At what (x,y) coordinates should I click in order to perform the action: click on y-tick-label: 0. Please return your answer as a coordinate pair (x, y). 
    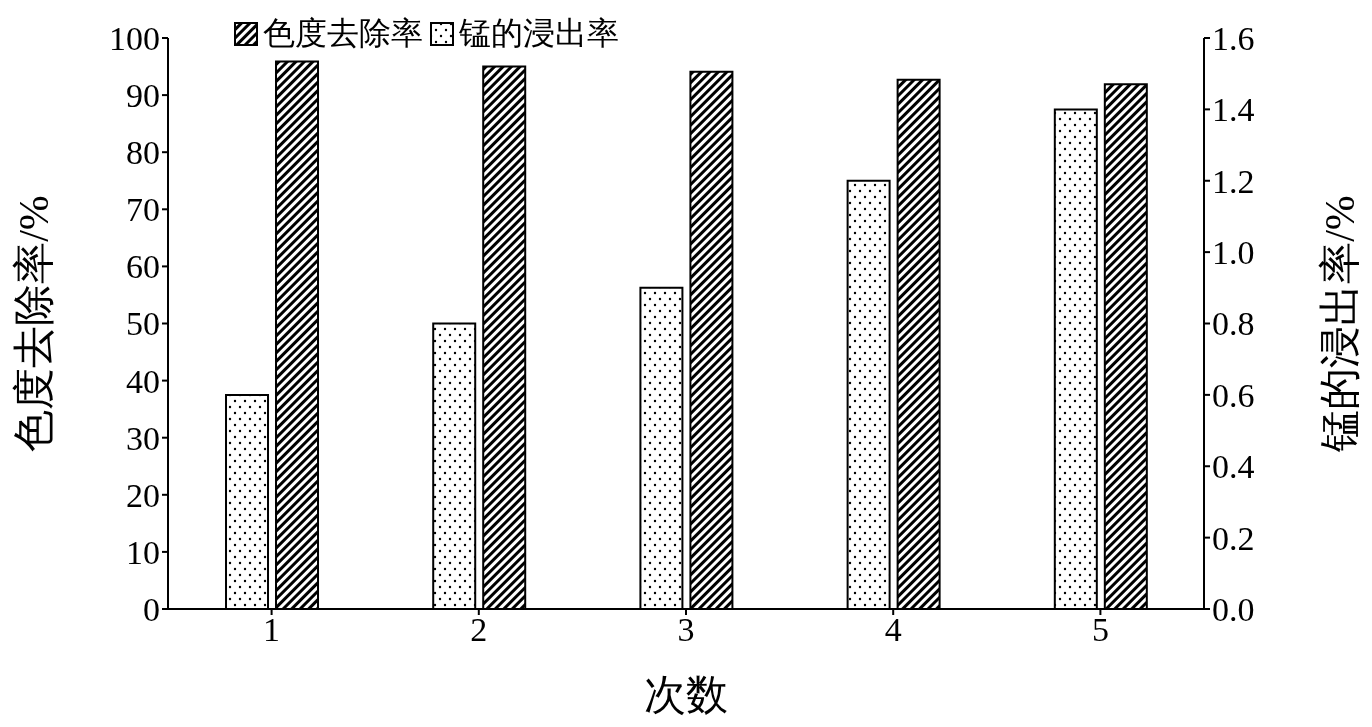
    Looking at the image, I should click on (151, 609).